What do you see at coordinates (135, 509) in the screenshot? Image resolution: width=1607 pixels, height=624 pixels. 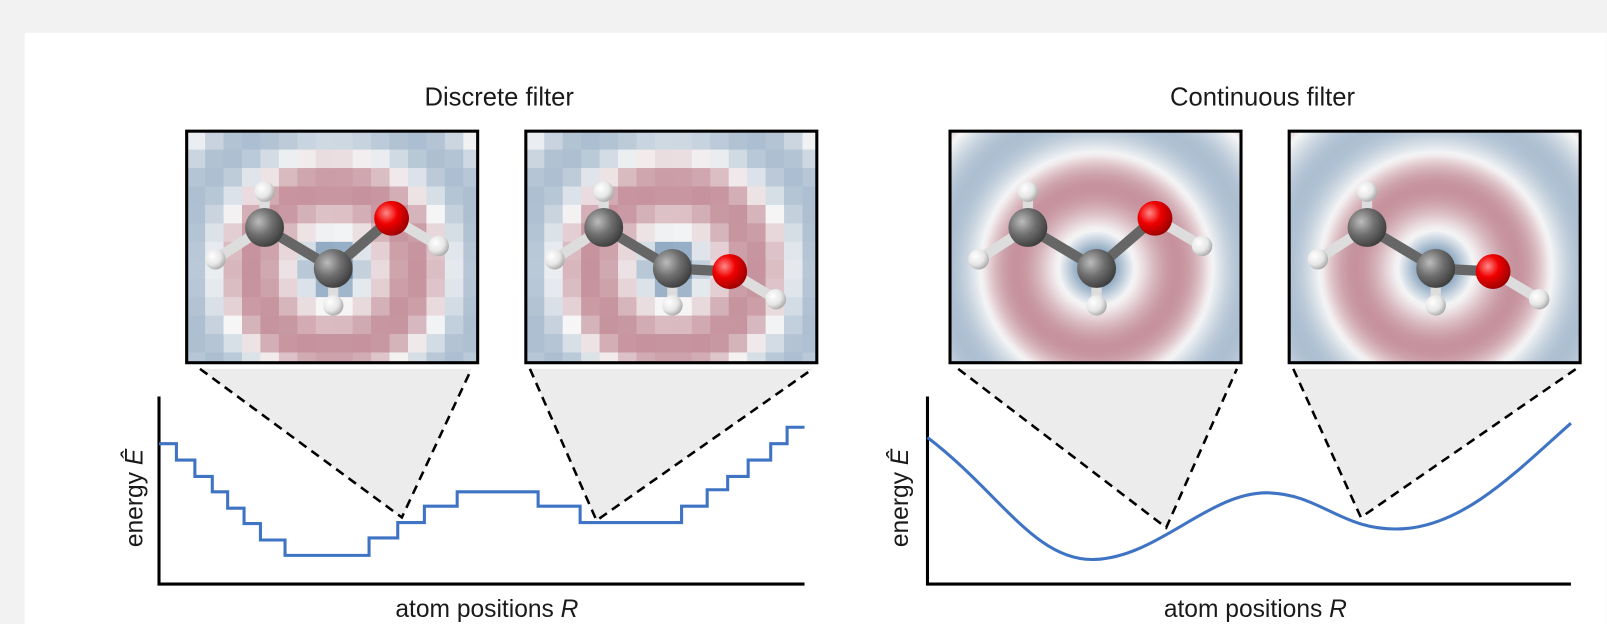 I see `y-label-text: energy` at bounding box center [135, 509].